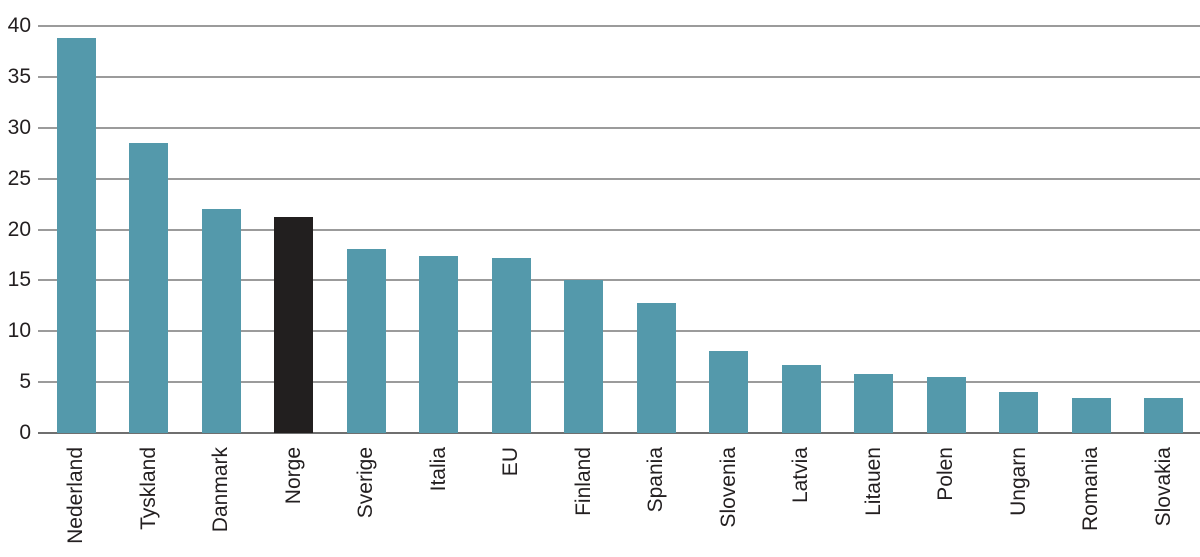 The height and width of the screenshot is (557, 1200). Describe the element at coordinates (25, 382) in the screenshot. I see `y-tick-label-5: 5` at that location.